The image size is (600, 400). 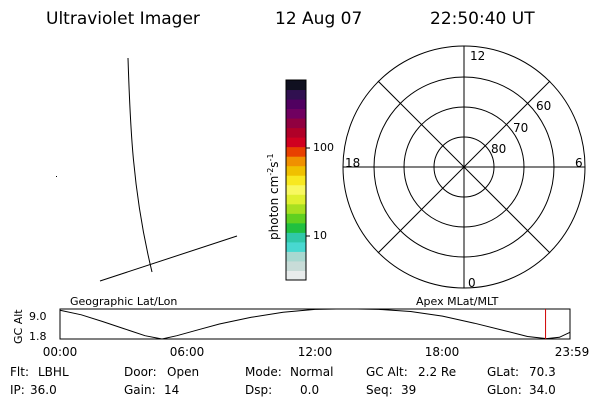 What do you see at coordinates (309, 390) in the screenshot?
I see `status-dsp-value: 0.0` at bounding box center [309, 390].